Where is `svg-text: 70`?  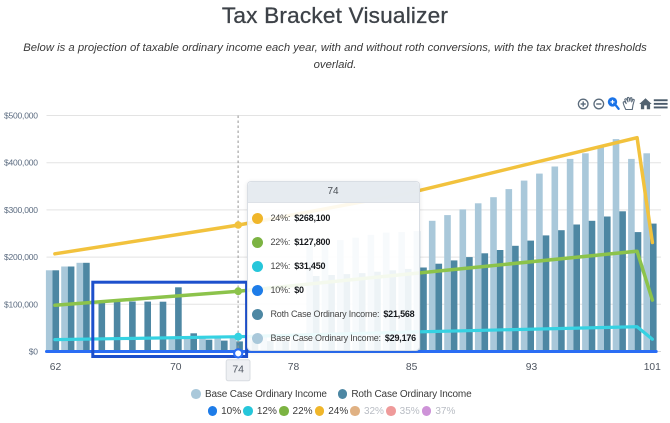
svg-text: 70 is located at coordinates (176, 367).